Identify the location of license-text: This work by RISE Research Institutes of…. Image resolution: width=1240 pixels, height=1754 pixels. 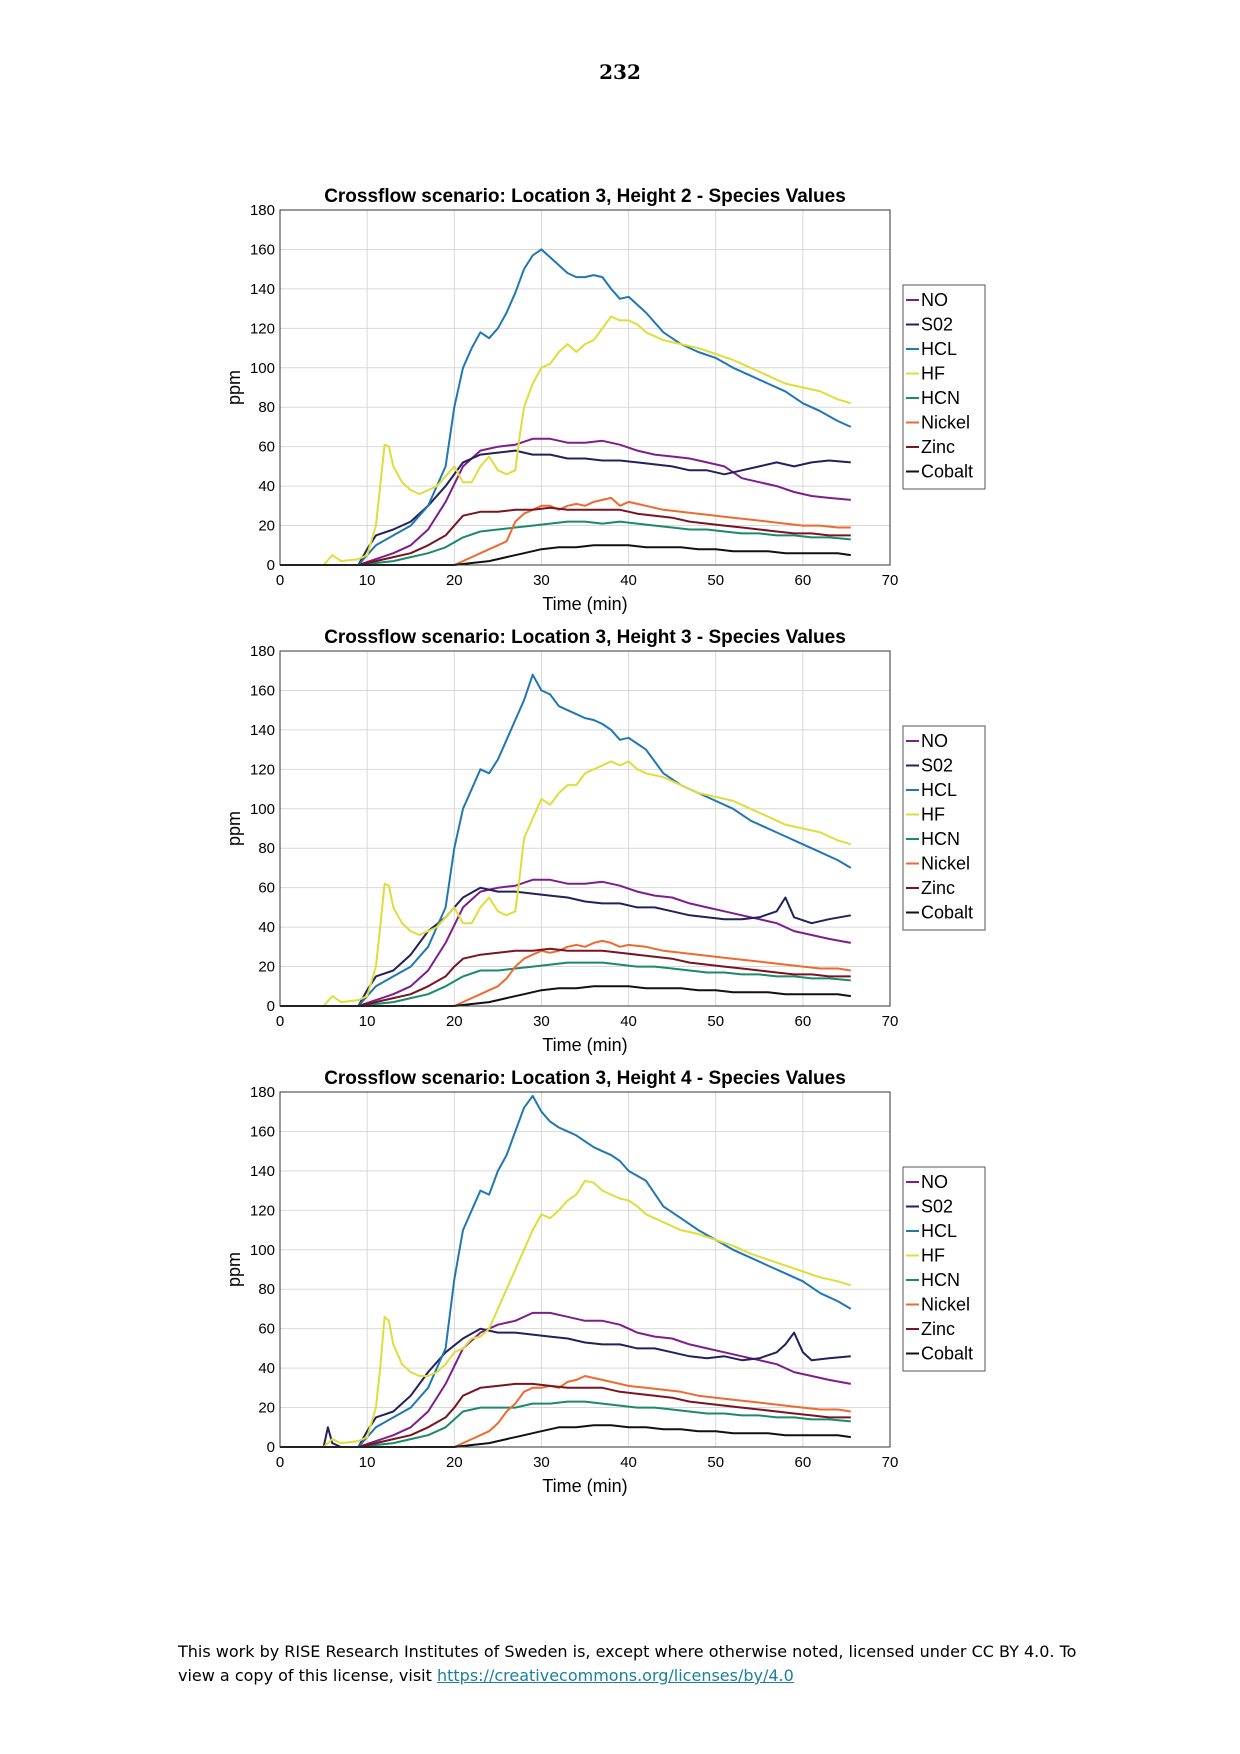
(627, 1663).